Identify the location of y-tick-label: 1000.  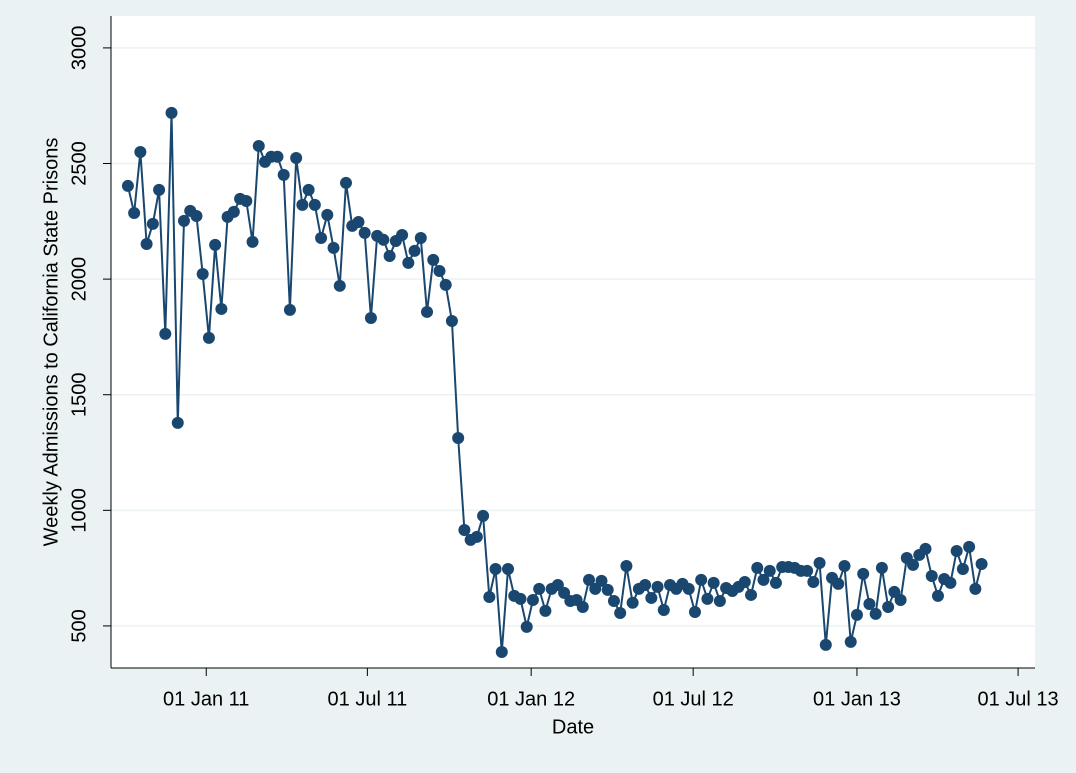
(79, 510).